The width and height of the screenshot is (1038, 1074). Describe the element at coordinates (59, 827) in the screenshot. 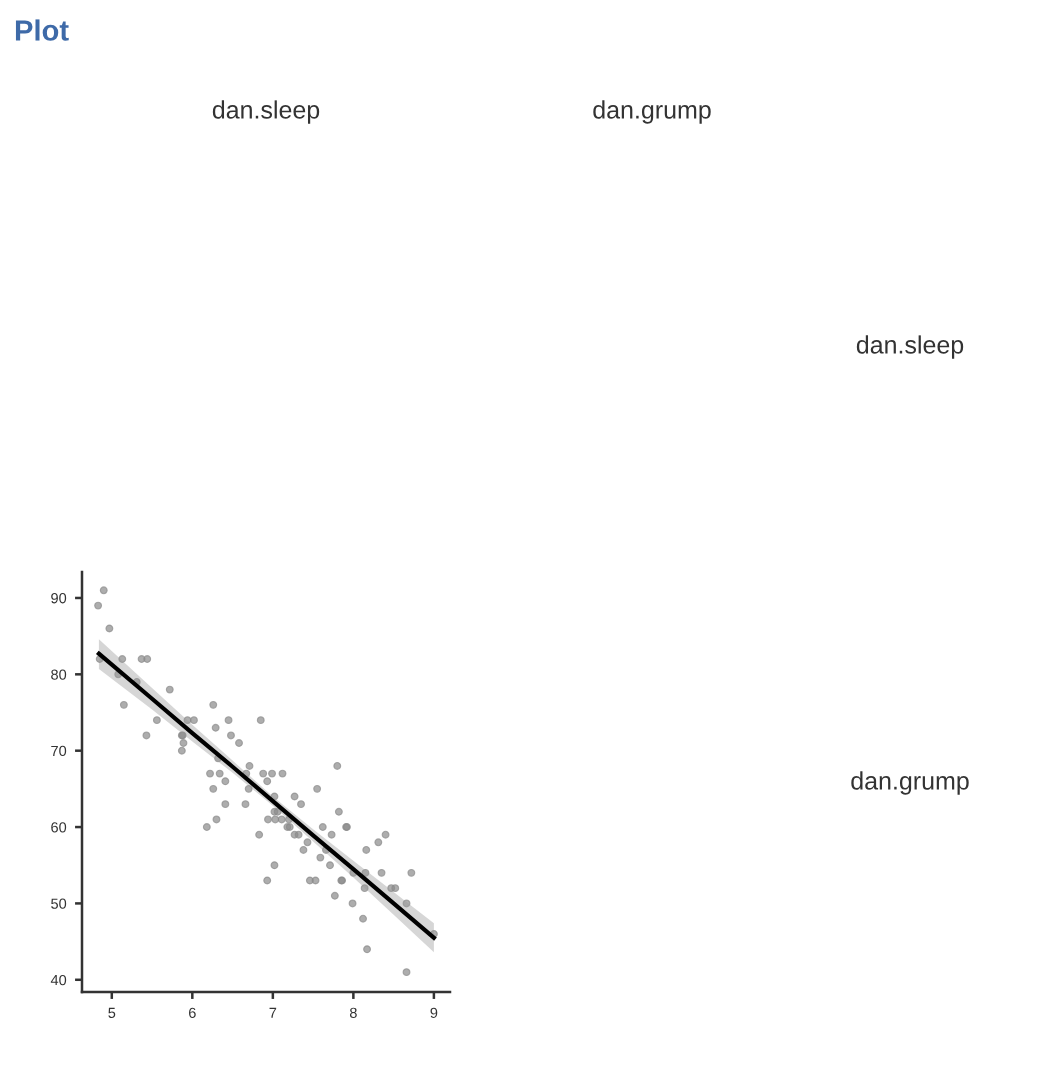

I see `y-tick-label: 60` at that location.